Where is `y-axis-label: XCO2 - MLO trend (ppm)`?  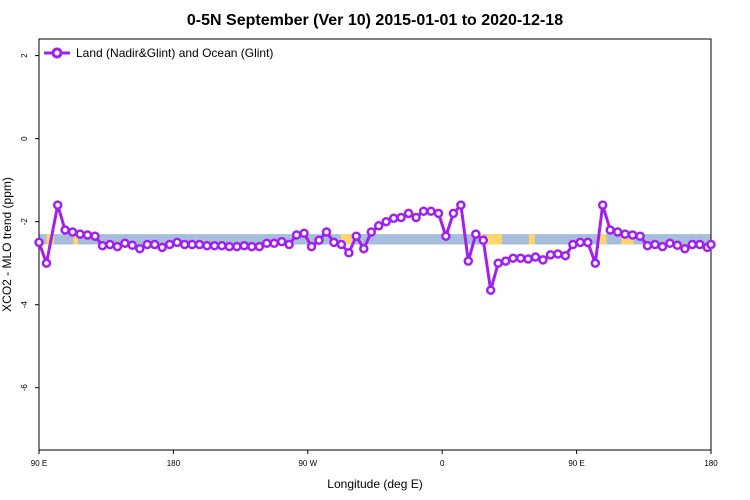 y-axis-label: XCO2 - MLO trend (ppm) is located at coordinates (7, 244).